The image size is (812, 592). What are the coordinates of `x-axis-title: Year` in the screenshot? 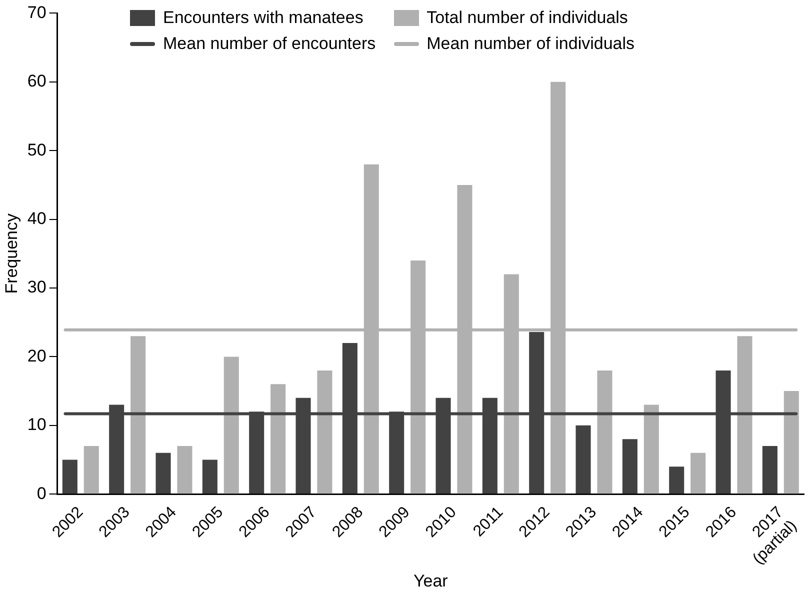 It's located at (430, 580).